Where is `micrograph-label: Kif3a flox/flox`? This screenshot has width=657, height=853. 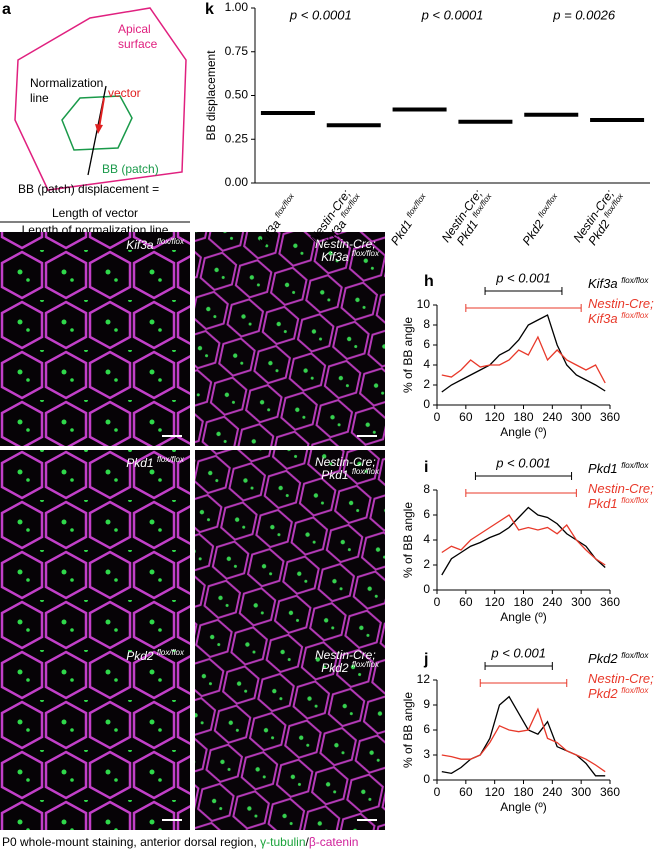
micrograph-label: Kif3a flox/flox is located at coordinates (155, 245).